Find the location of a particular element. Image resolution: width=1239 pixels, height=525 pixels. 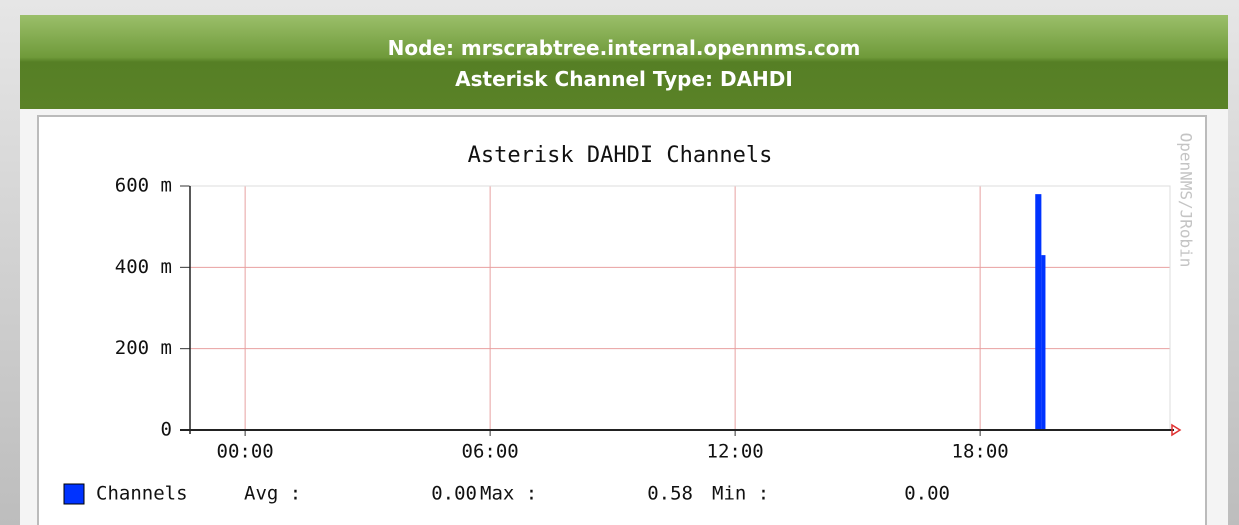

y-tick-label: 200 m is located at coordinates (143, 348).